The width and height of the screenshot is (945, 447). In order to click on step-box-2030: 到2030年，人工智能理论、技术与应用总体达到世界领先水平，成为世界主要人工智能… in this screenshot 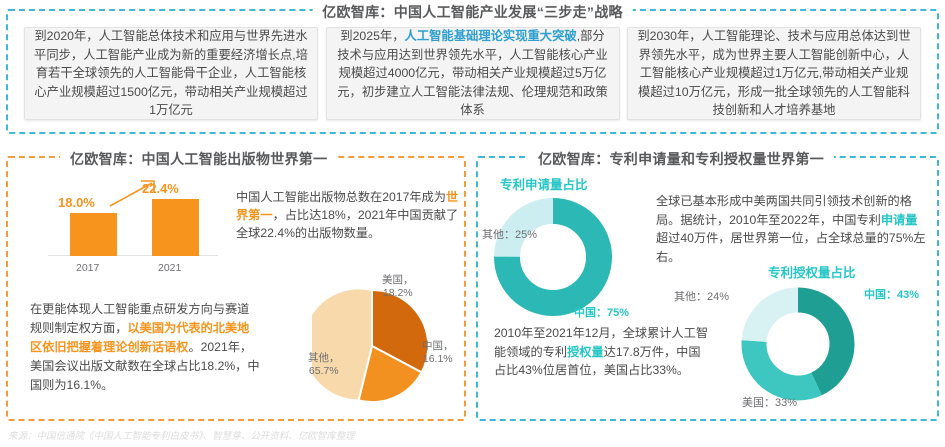, I will do `click(774, 73)`.